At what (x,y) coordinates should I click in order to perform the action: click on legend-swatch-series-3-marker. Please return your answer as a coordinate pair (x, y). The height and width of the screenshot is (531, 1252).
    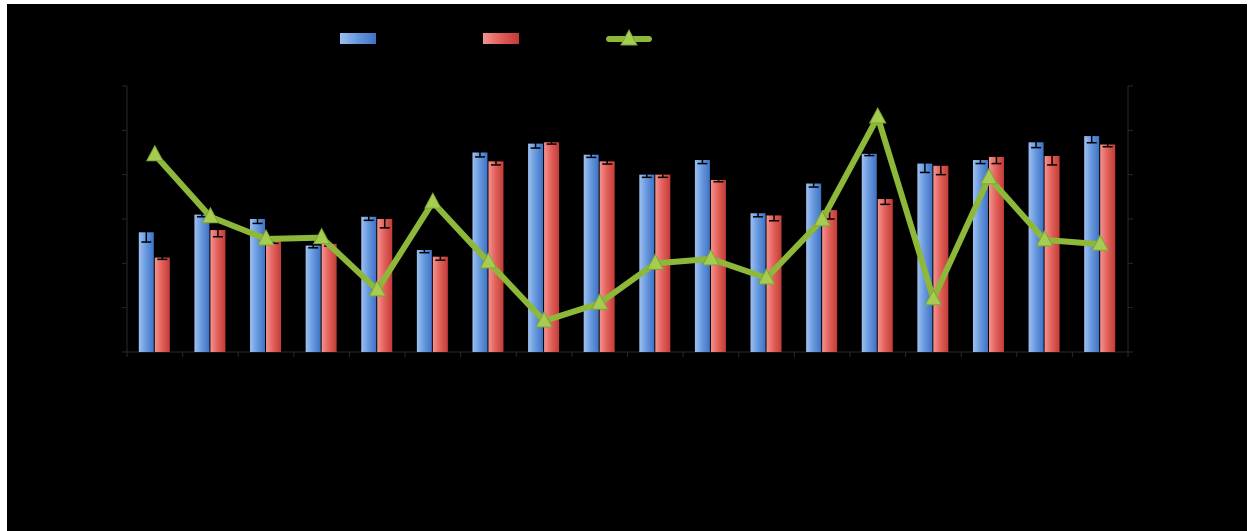
    Looking at the image, I should click on (629, 37).